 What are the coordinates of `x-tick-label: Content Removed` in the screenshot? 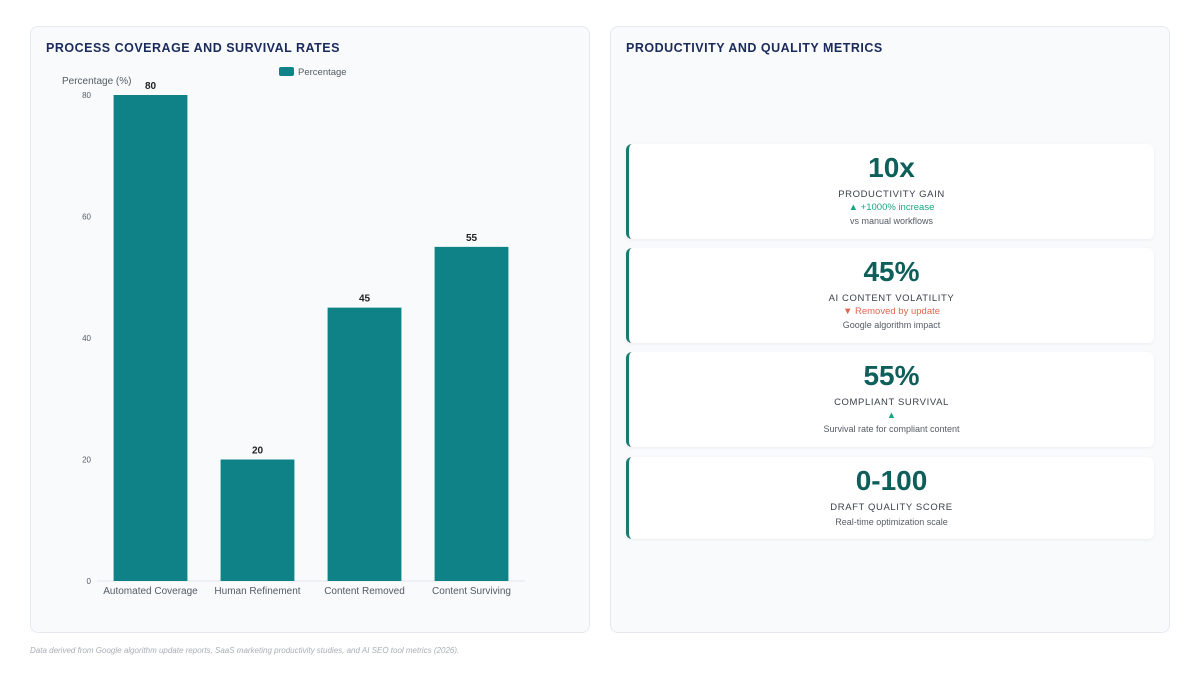 It's located at (364, 591).